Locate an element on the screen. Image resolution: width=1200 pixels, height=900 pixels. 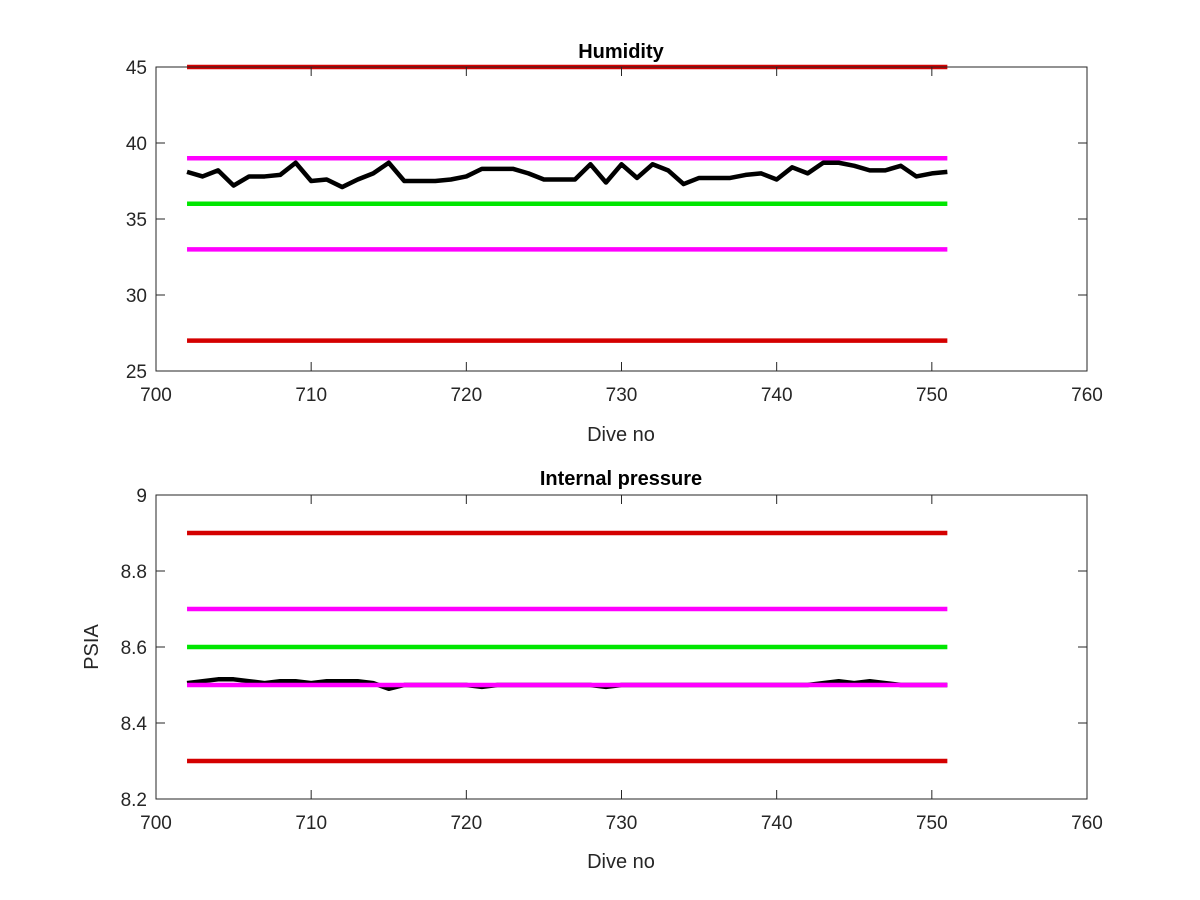
humidity-y-tick-label-2: 35 is located at coordinates (136, 220).